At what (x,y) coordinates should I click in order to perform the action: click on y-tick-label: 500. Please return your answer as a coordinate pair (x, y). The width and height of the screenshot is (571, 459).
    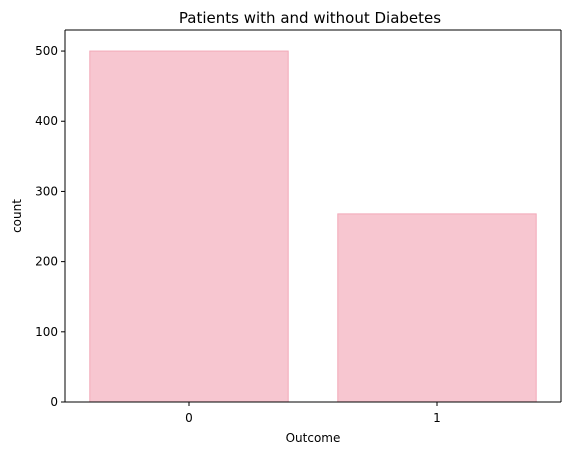
    Looking at the image, I should click on (46, 51).